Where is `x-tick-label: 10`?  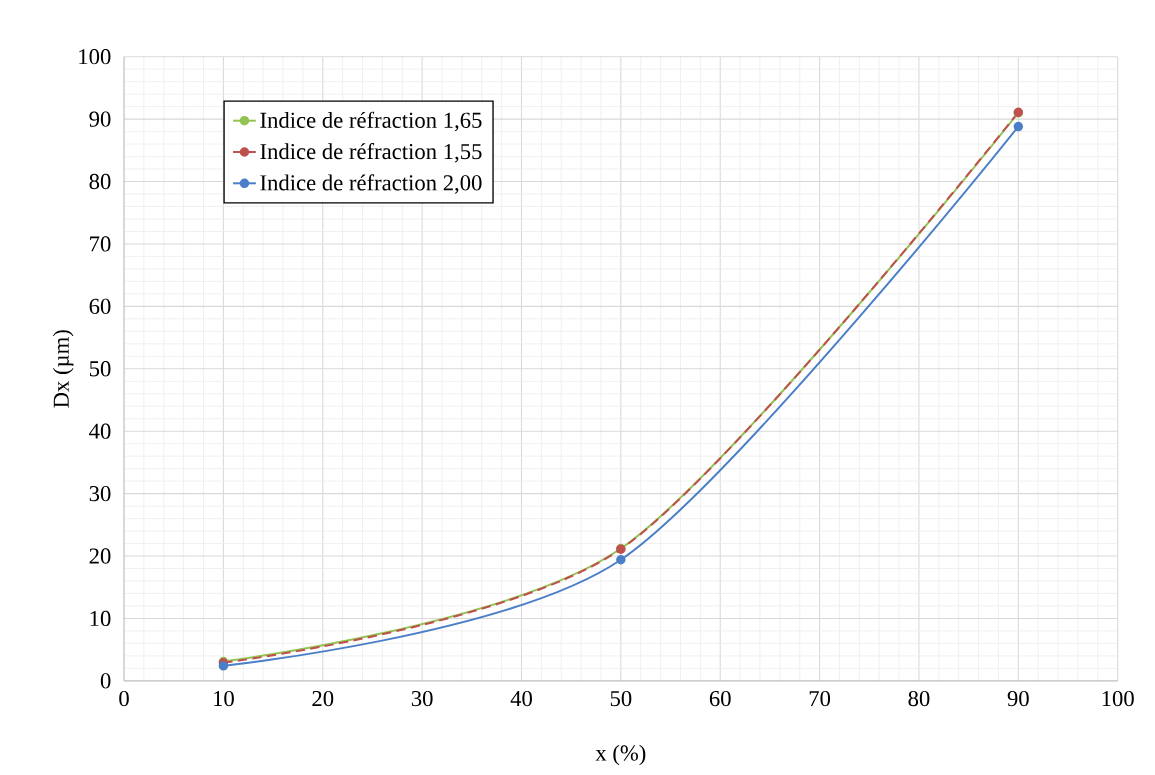
x-tick-label: 10 is located at coordinates (224, 698).